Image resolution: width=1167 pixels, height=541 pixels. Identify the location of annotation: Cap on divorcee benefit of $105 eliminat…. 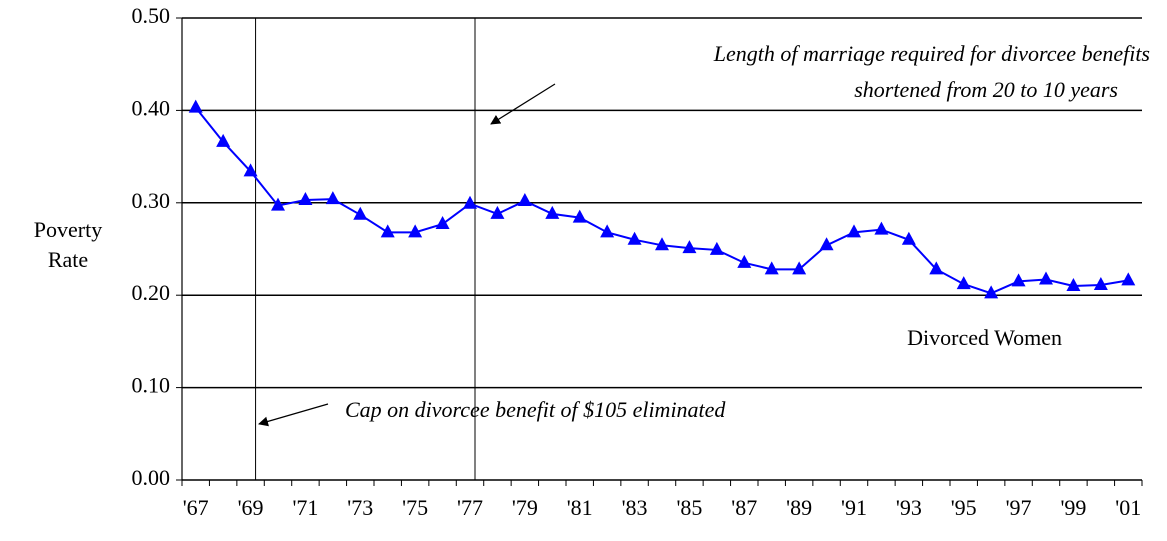
(535, 409).